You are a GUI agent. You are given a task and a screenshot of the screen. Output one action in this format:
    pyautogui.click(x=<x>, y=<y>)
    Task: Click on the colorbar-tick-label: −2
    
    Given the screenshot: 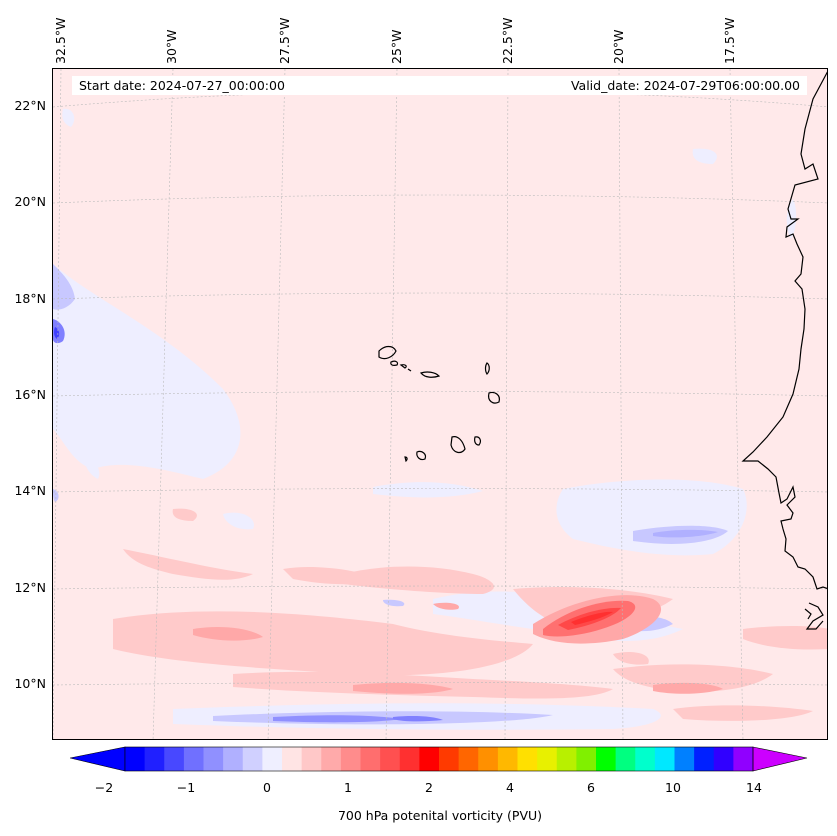 What is the action you would take?
    pyautogui.click(x=104, y=787)
    